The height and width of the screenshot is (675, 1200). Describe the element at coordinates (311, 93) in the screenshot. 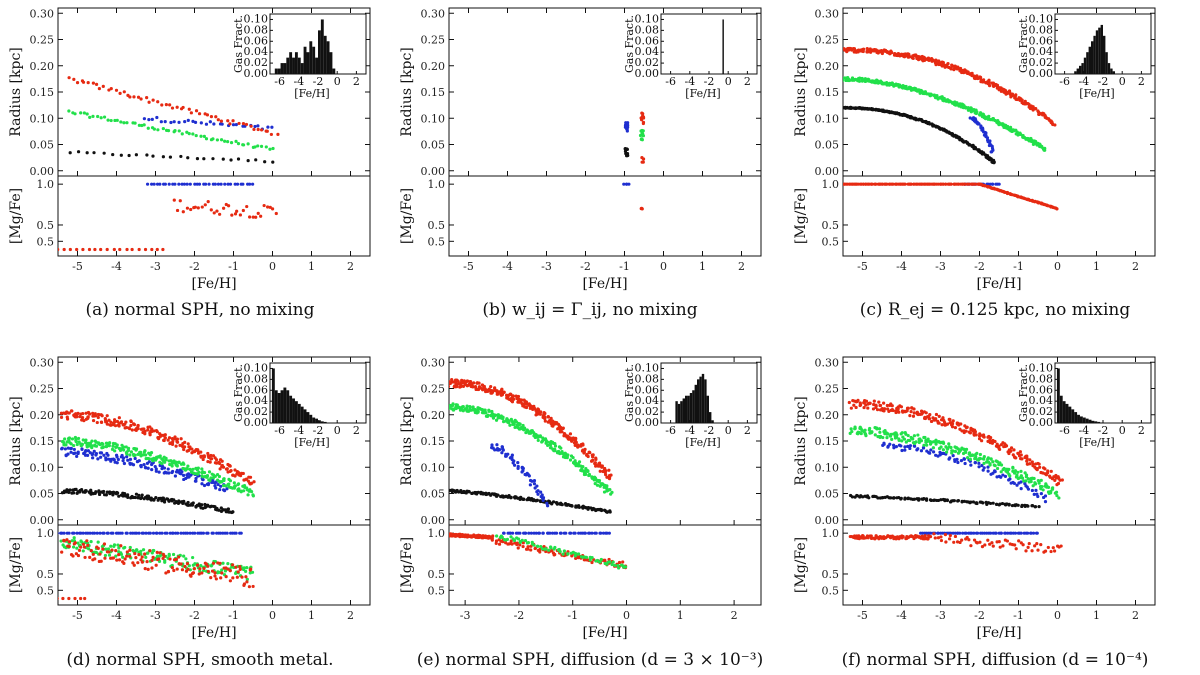

I see `inset-x-label: [Fe/H]` at that location.